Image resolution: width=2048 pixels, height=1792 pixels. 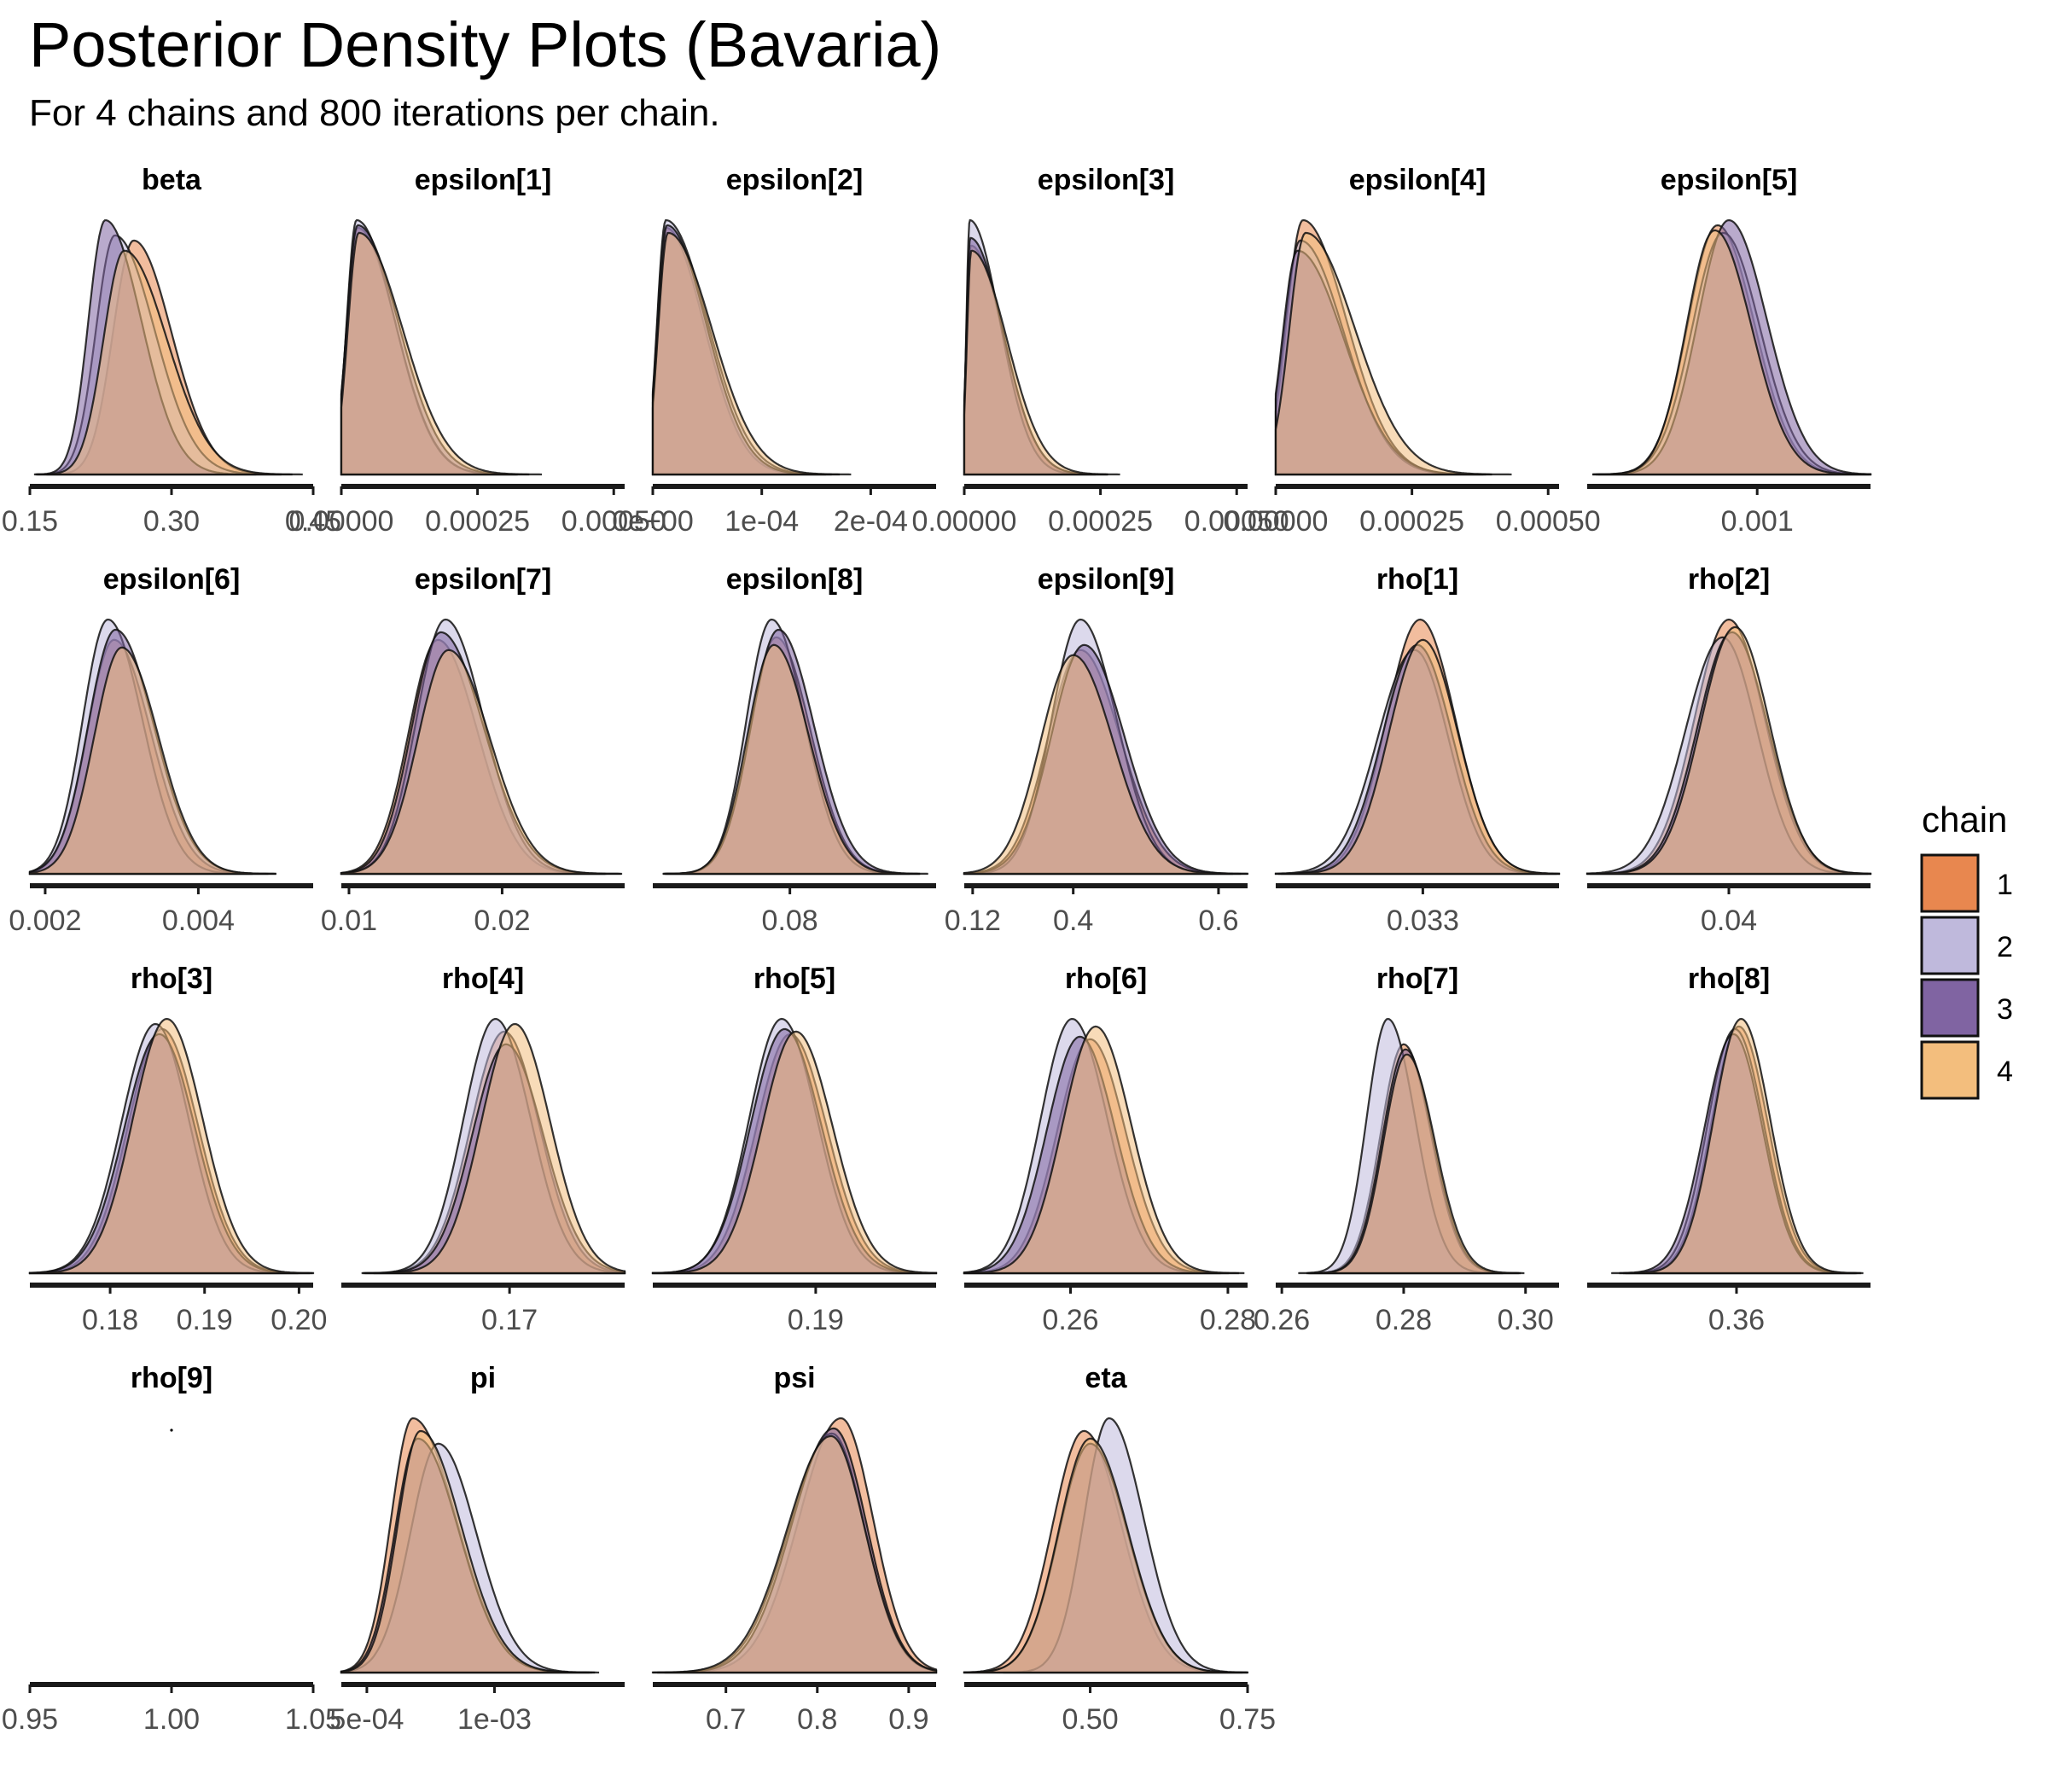 I want to click on x-tick-label: 2e-04, so click(x=871, y=521).